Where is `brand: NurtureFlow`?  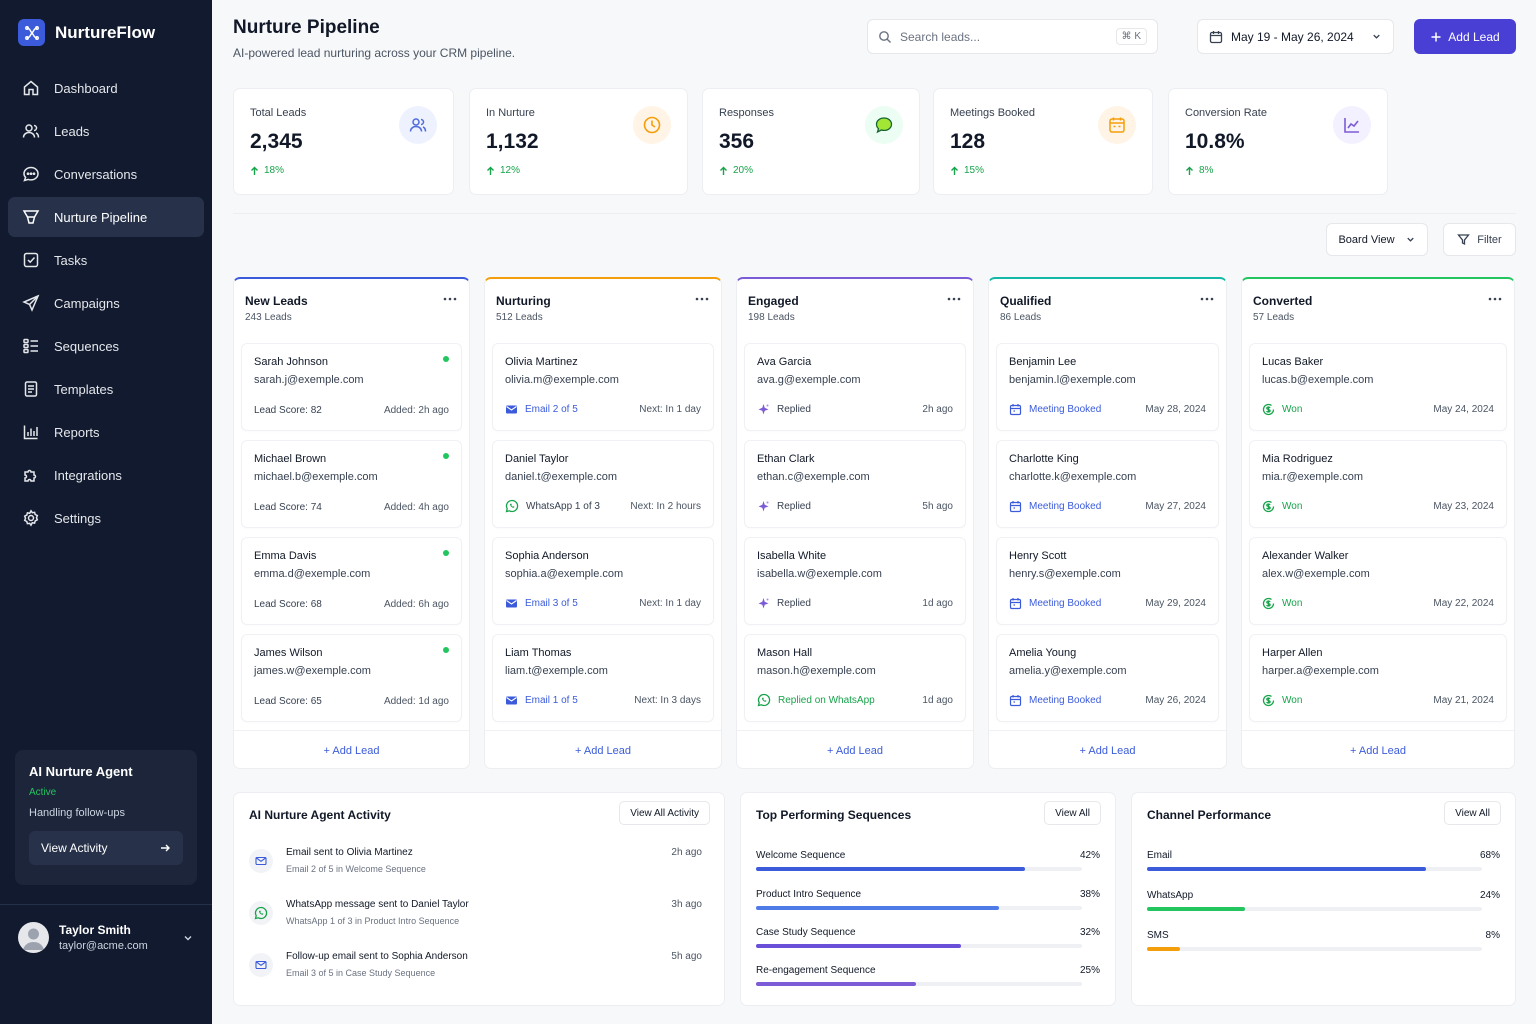
brand: NurtureFlow is located at coordinates (86, 32).